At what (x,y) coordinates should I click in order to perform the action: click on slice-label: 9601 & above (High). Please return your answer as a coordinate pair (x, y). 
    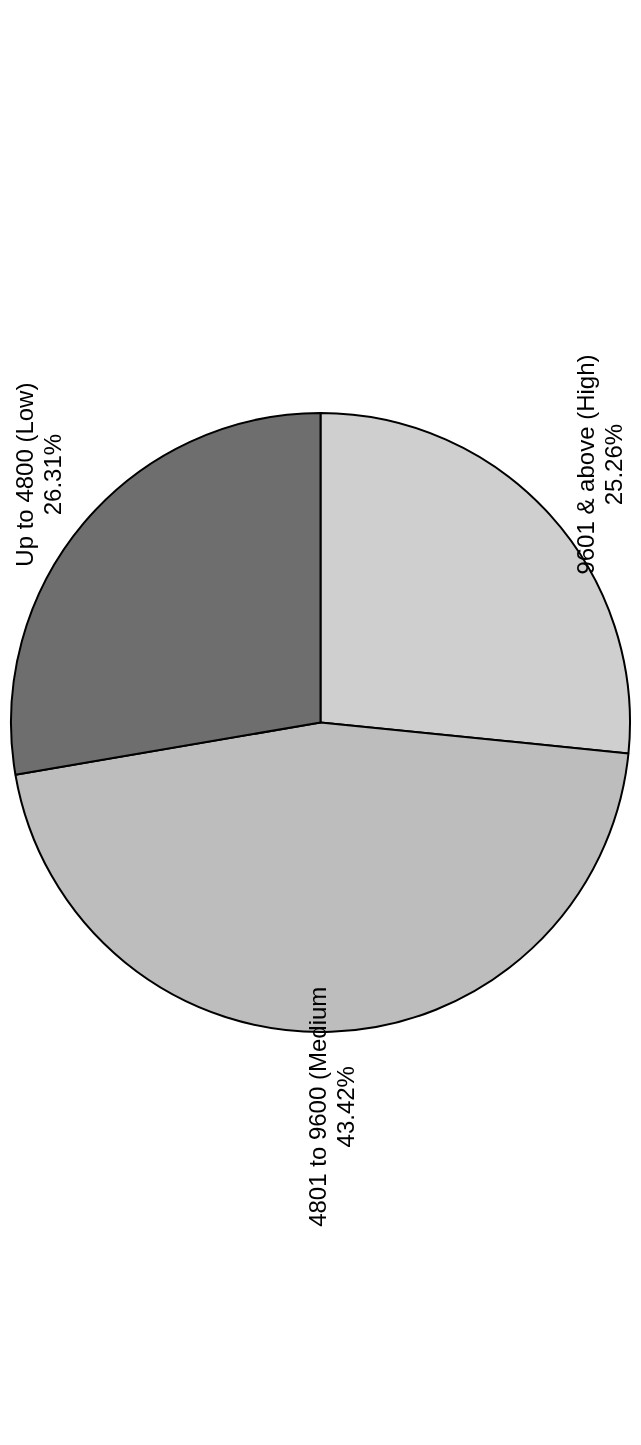
    Looking at the image, I should click on (585, 464).